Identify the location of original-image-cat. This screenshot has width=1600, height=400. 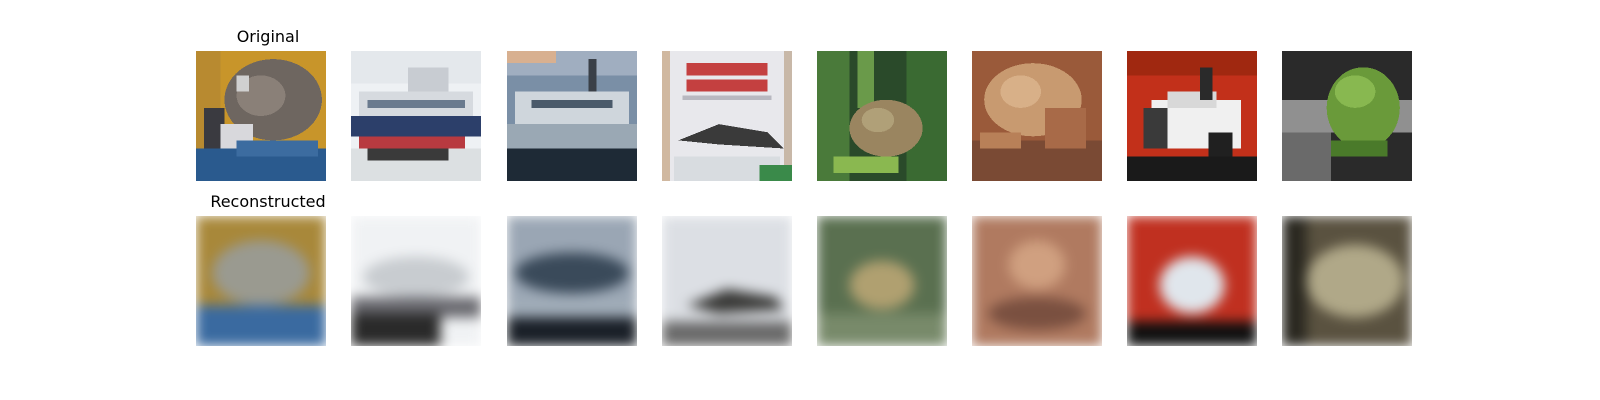
(261, 116).